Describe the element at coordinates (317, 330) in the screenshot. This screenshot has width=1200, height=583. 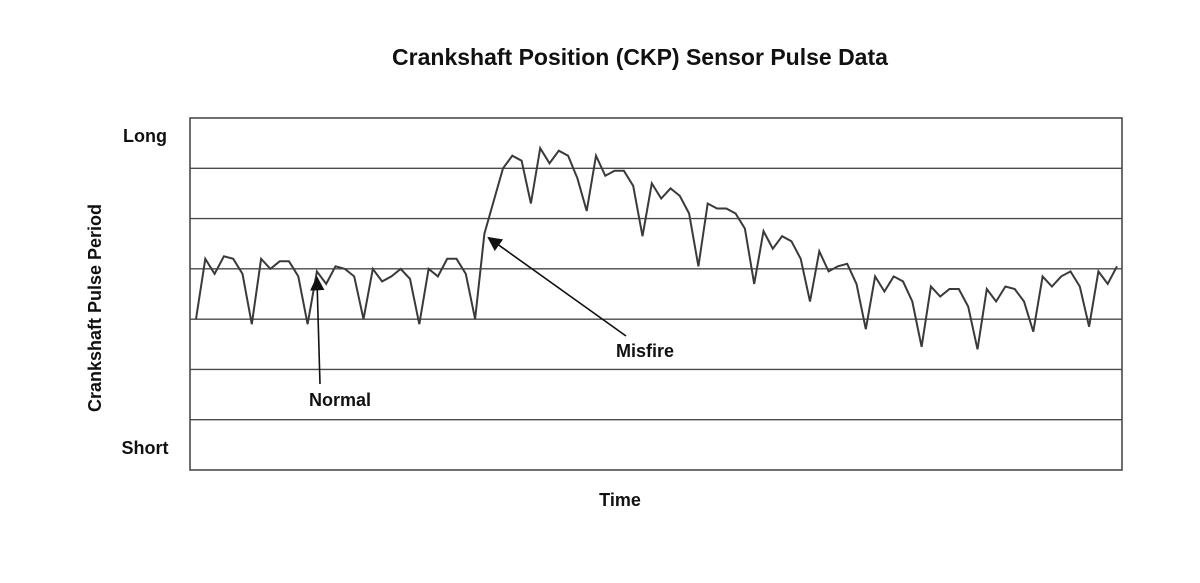
I see `normal-arrow` at that location.